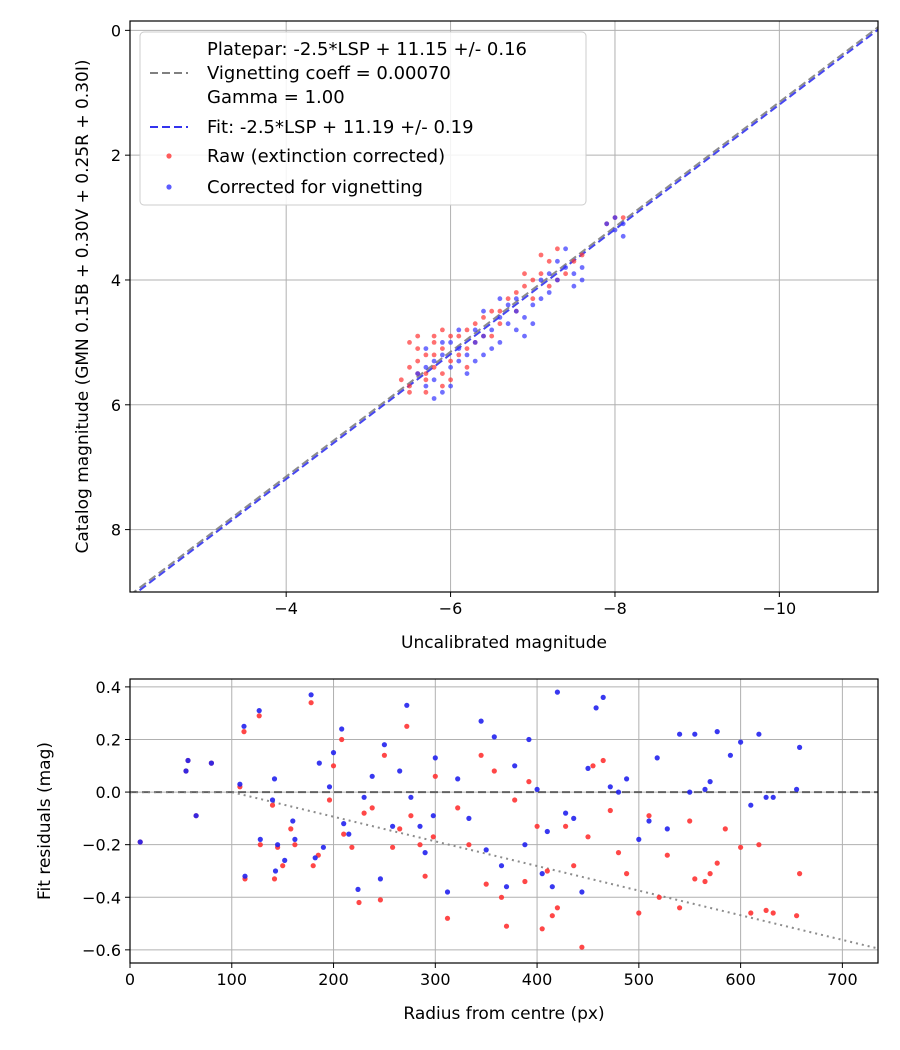 The width and height of the screenshot is (900, 1050). Describe the element at coordinates (537, 979) in the screenshot. I see `x-tick-label: 400` at that location.